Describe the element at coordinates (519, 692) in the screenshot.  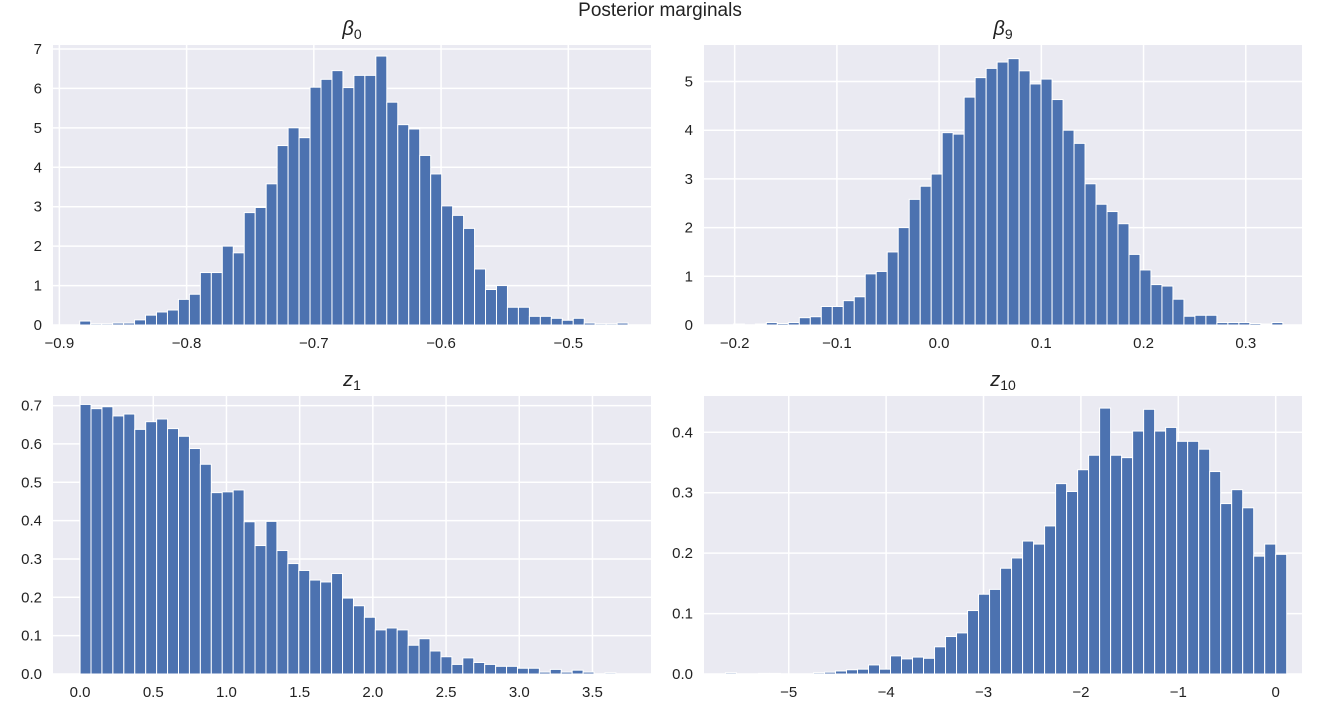
I see `x-tick-label: 3.0` at that location.